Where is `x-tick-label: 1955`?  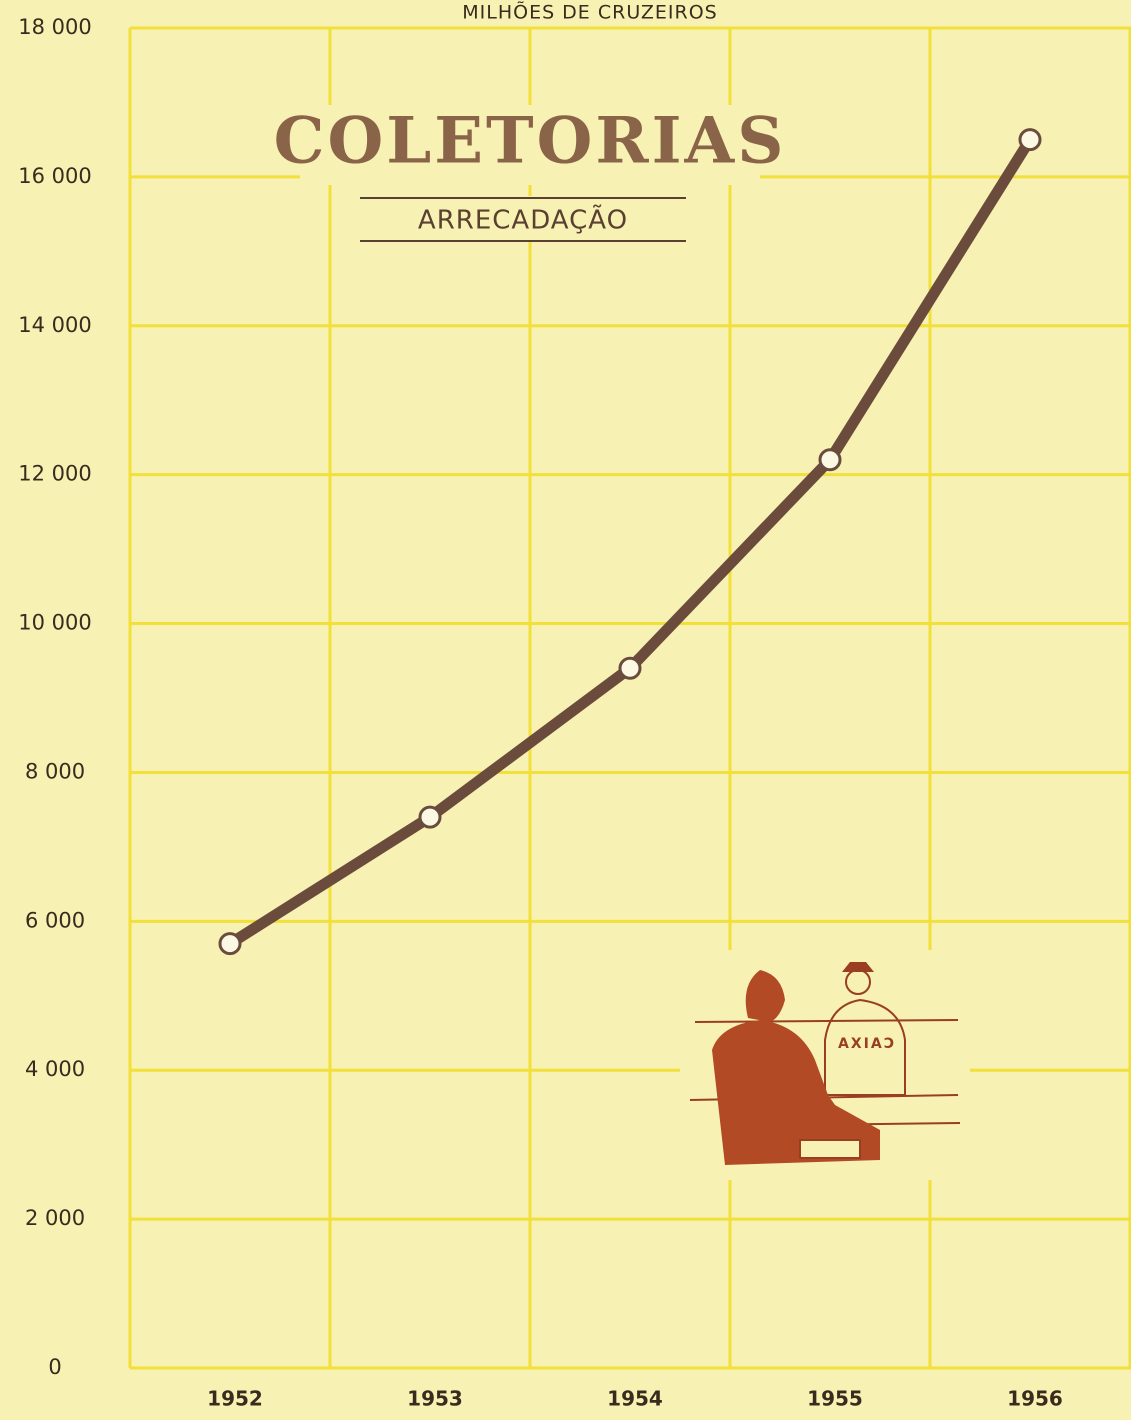 x-tick-label: 1955 is located at coordinates (835, 1399).